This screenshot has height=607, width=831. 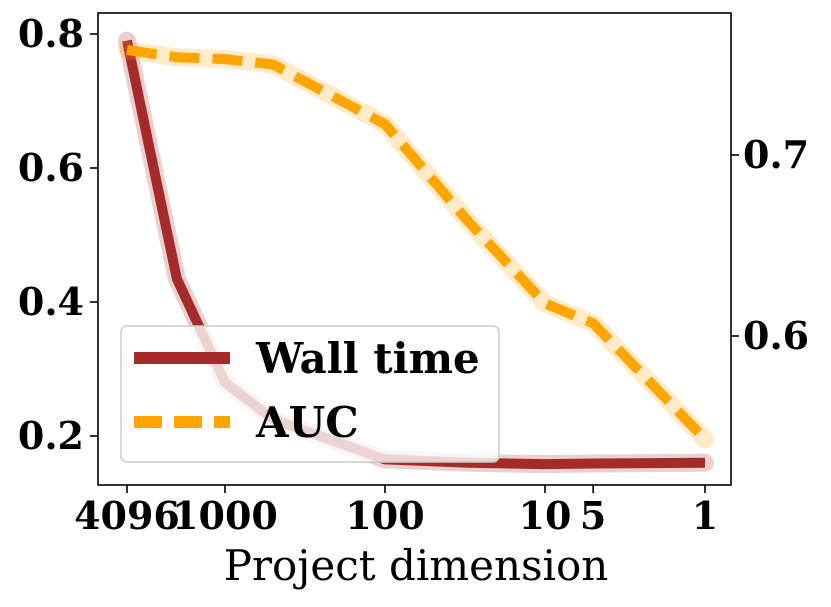 I want to click on left-y-tick-label: 0.8, so click(x=51, y=33).